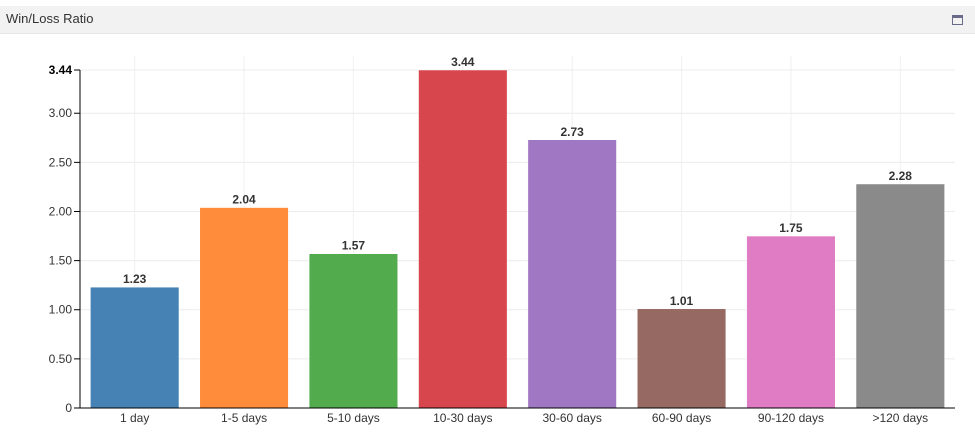 The image size is (975, 435). I want to click on window-maximize-icon, so click(957, 20).